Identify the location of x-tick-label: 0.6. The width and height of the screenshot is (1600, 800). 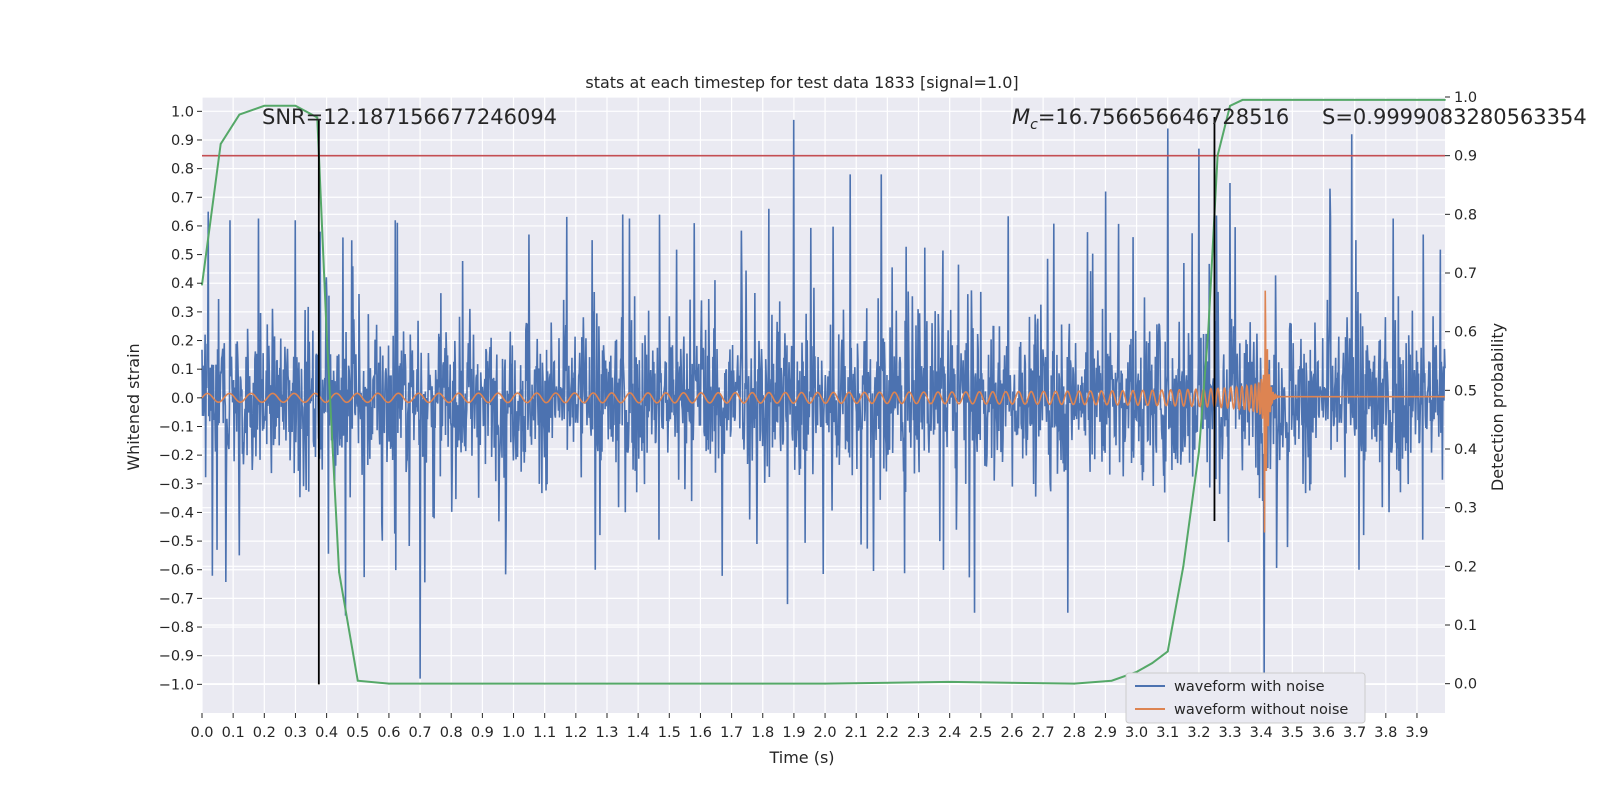
(388, 733).